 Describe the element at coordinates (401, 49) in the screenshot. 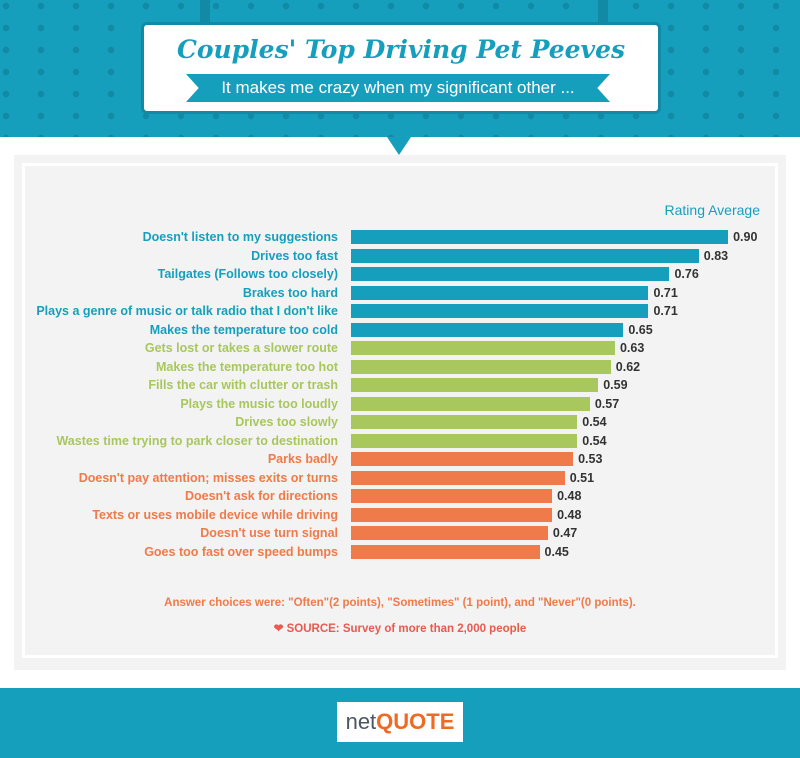

I see `page-title: Couples' Top Driving Pet Peeves` at that location.